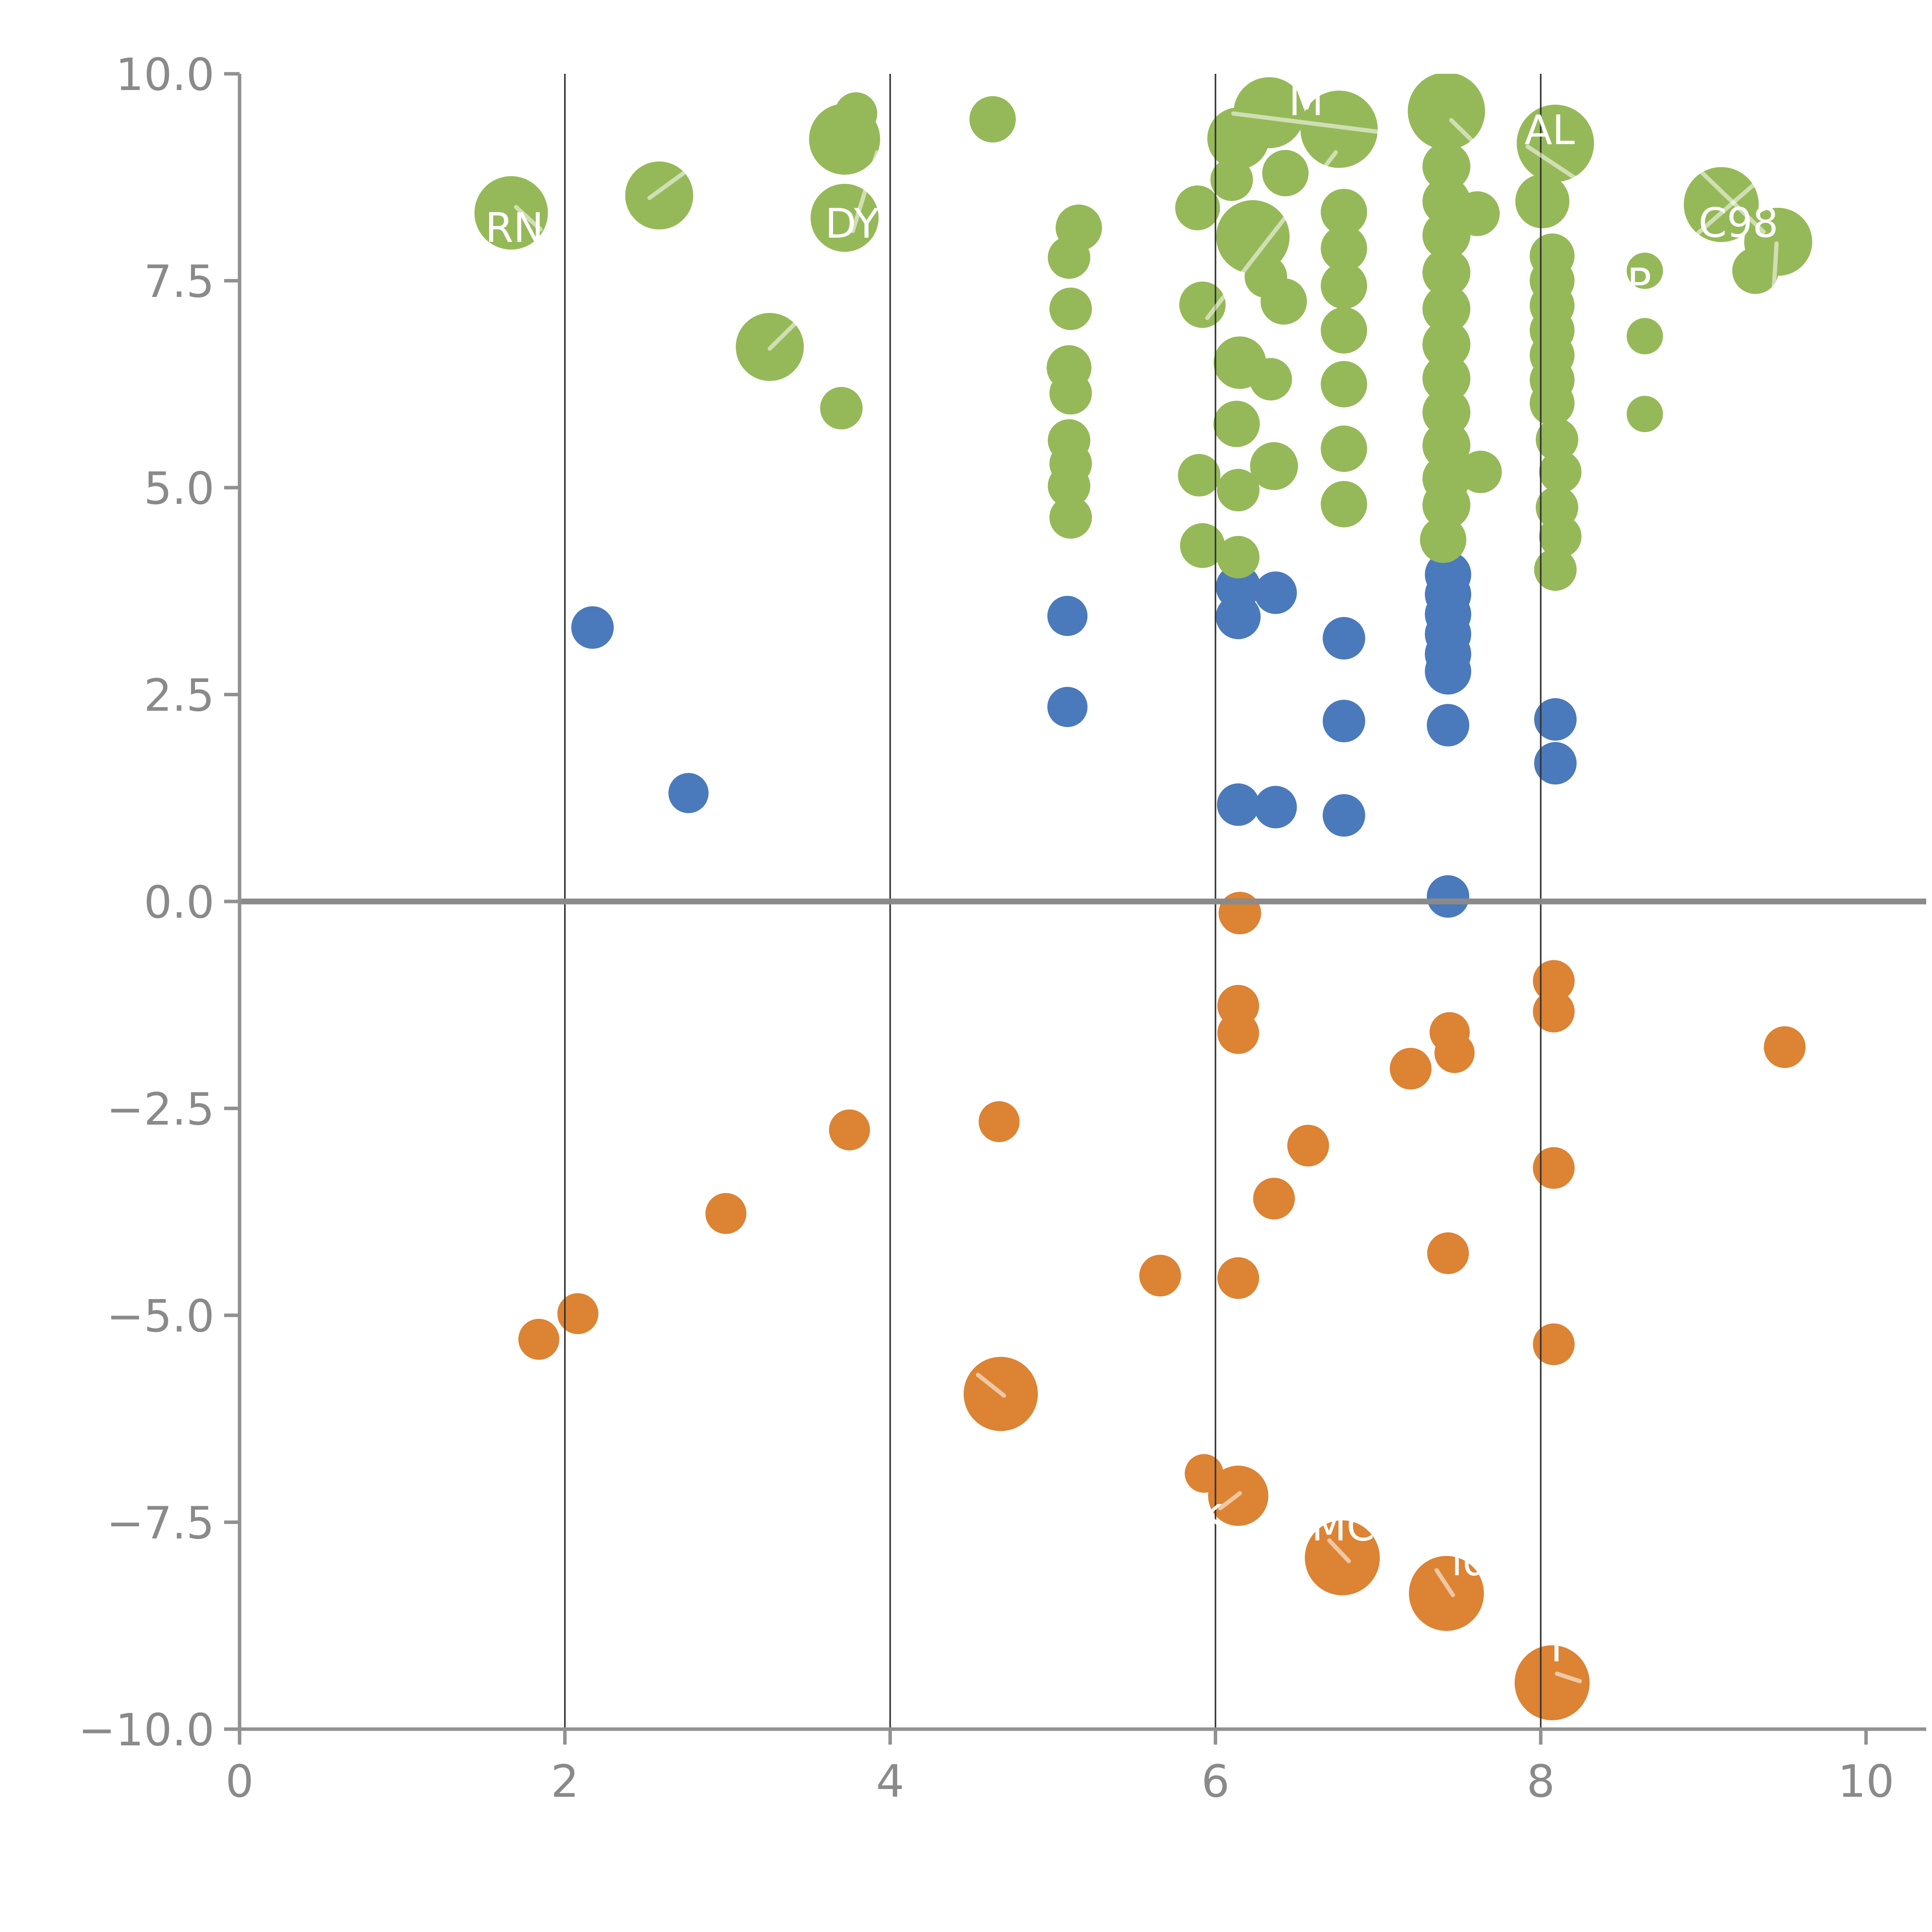 The height and width of the screenshot is (1932, 1932). What do you see at coordinates (1469, 1561) in the screenshot?
I see `point-label-ld: ld` at bounding box center [1469, 1561].